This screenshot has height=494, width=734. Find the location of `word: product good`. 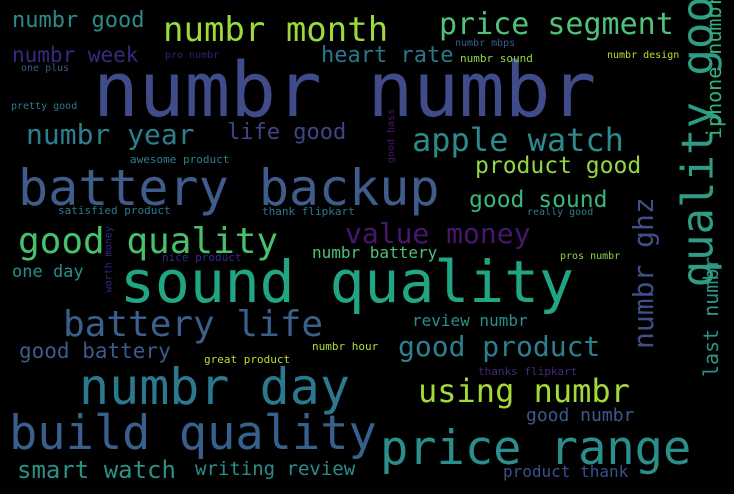

word: product good is located at coordinates (558, 166).